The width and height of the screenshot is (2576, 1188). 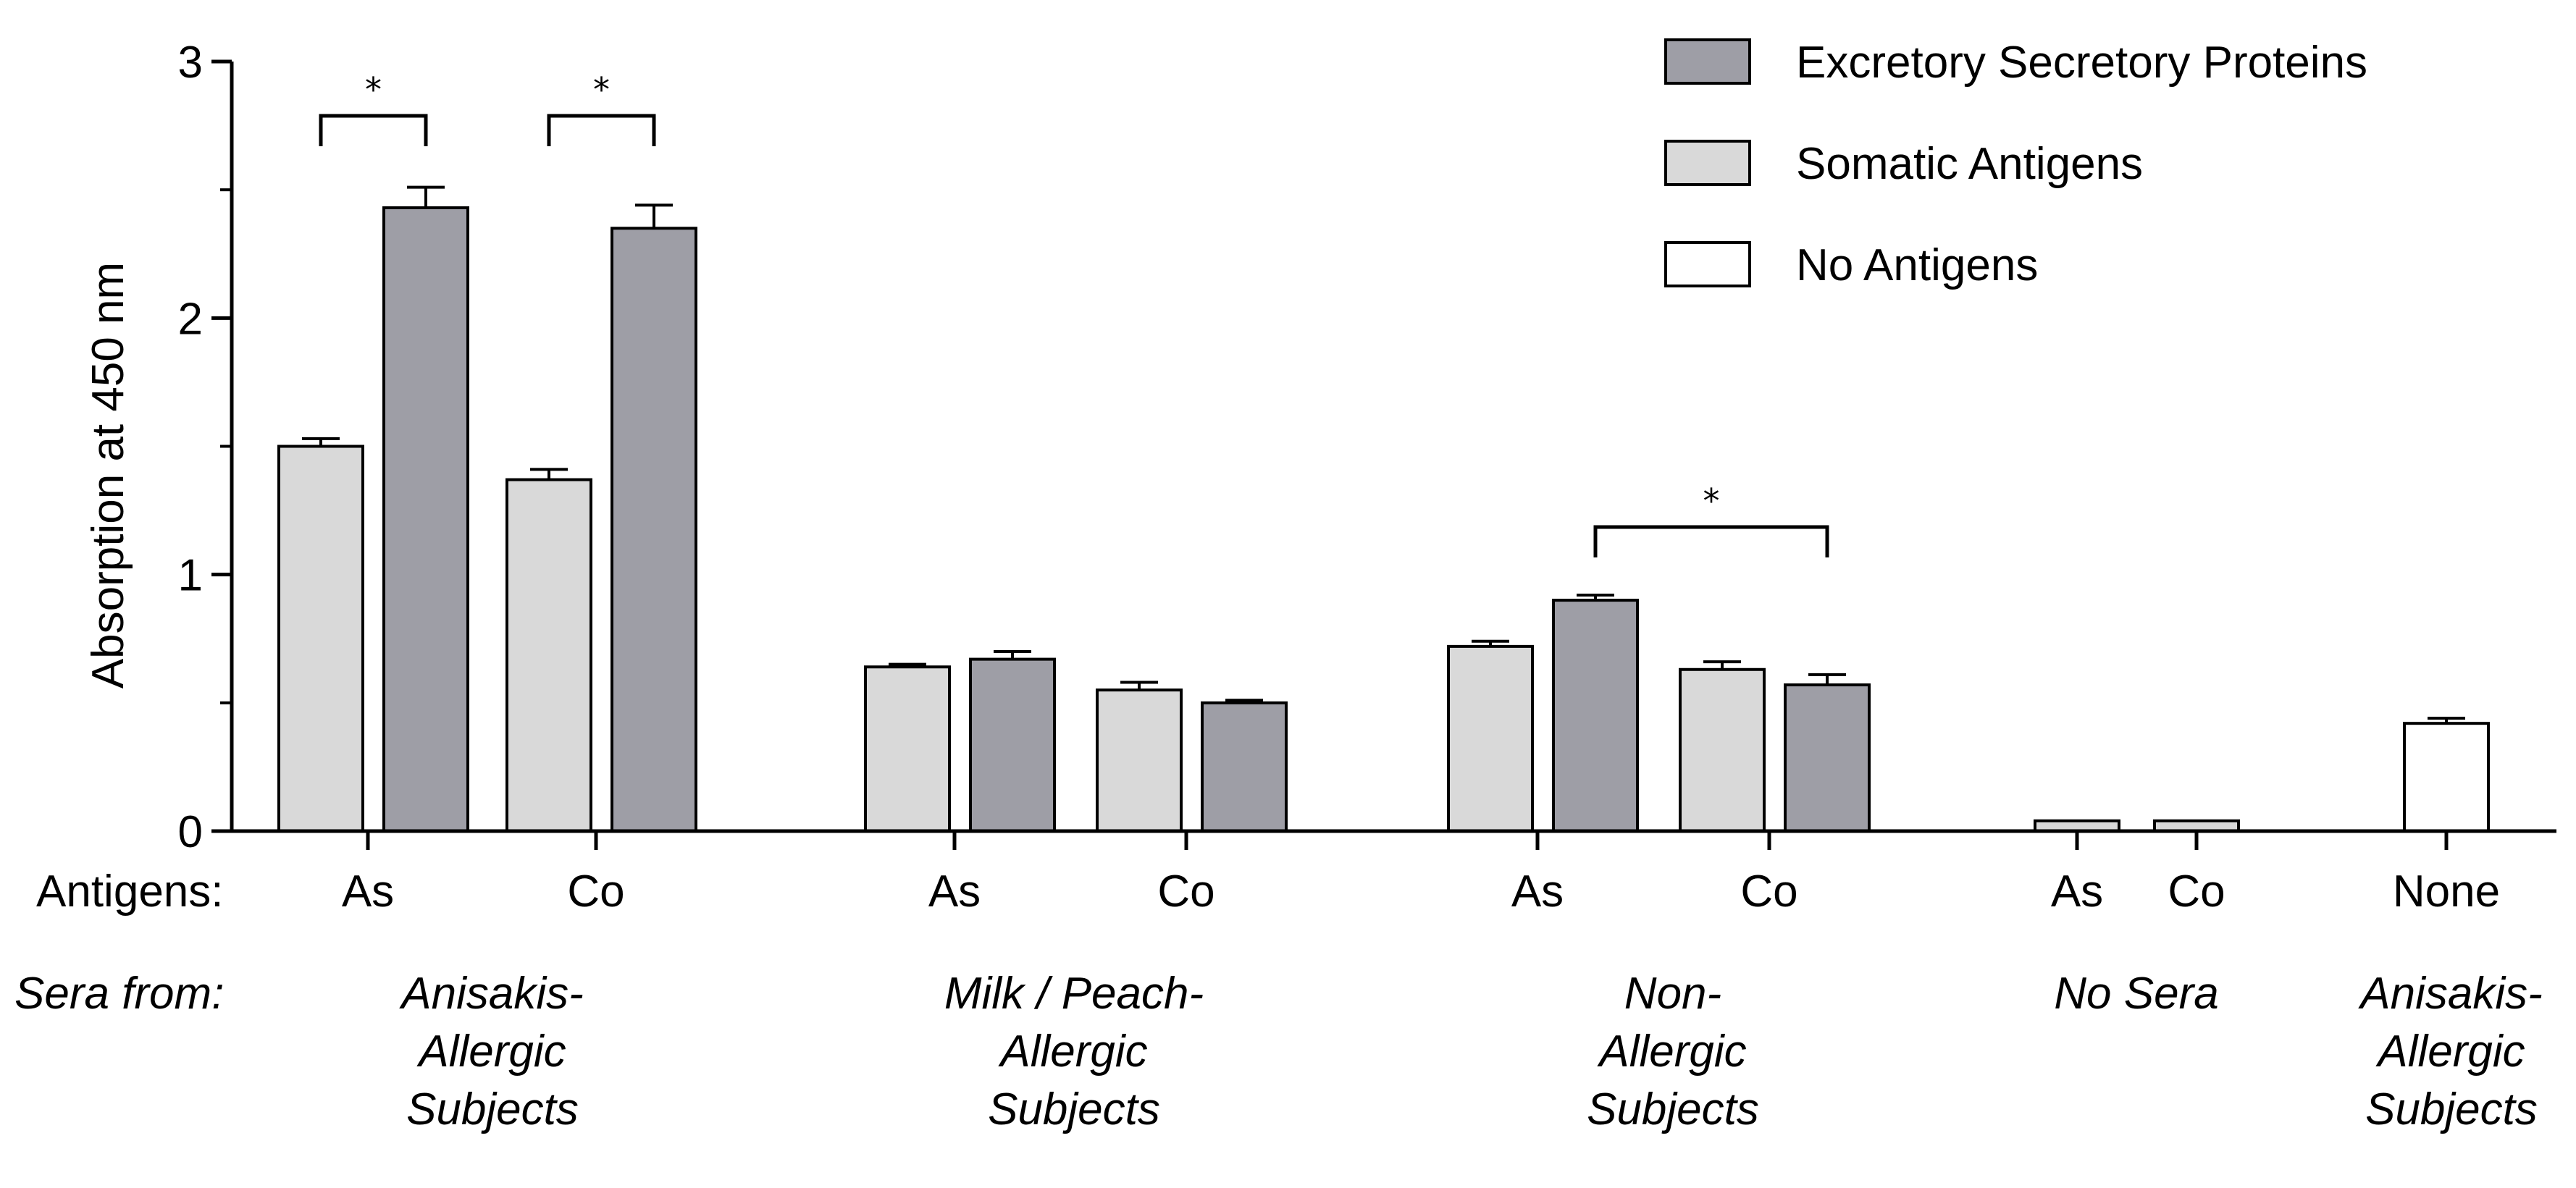 I want to click on legend-swatch-none, so click(x=1707, y=264).